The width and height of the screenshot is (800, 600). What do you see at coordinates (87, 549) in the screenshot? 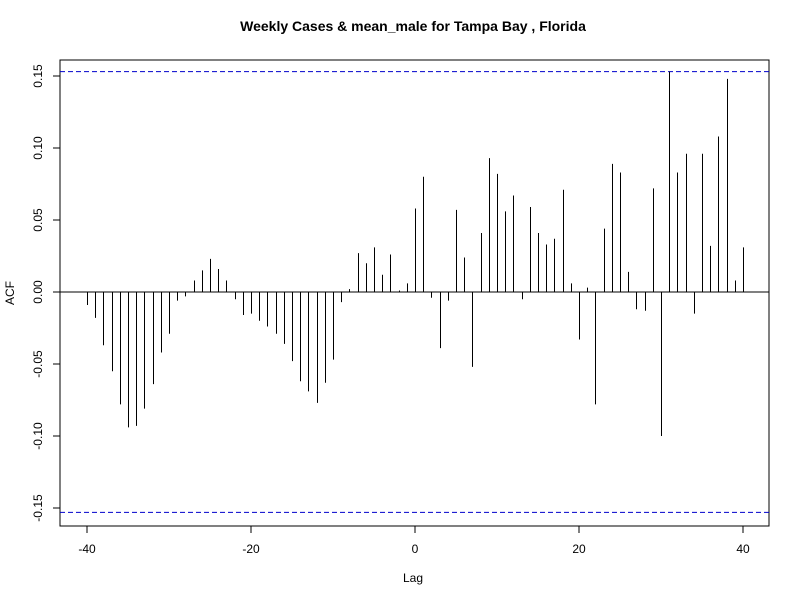
I see `x-tick-label: -40` at bounding box center [87, 549].